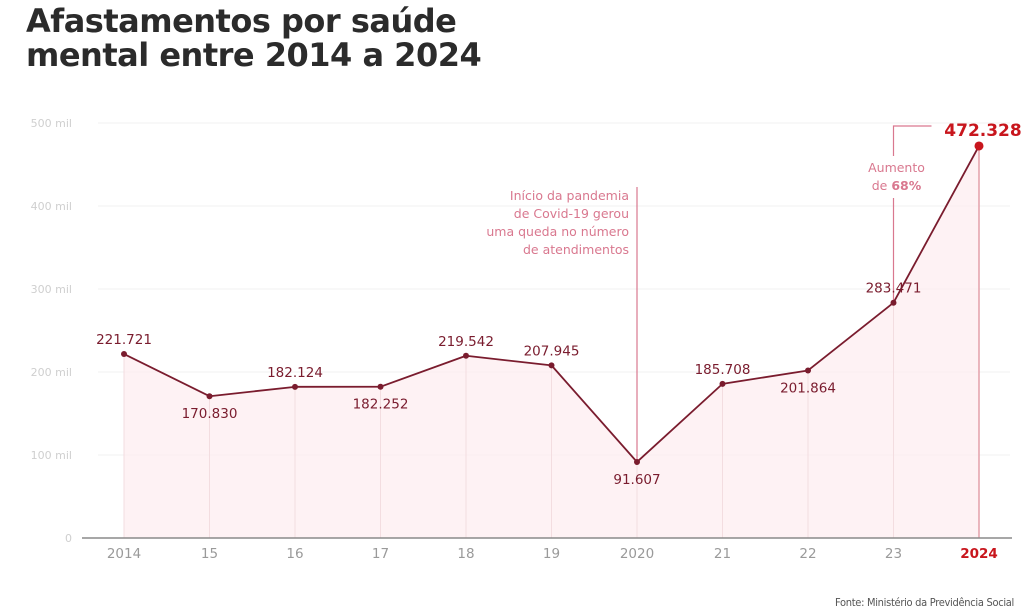 Image resolution: width=1024 pixels, height=615 pixels. Describe the element at coordinates (51, 123) in the screenshot. I see `y-tick-label: 500 mil` at that location.